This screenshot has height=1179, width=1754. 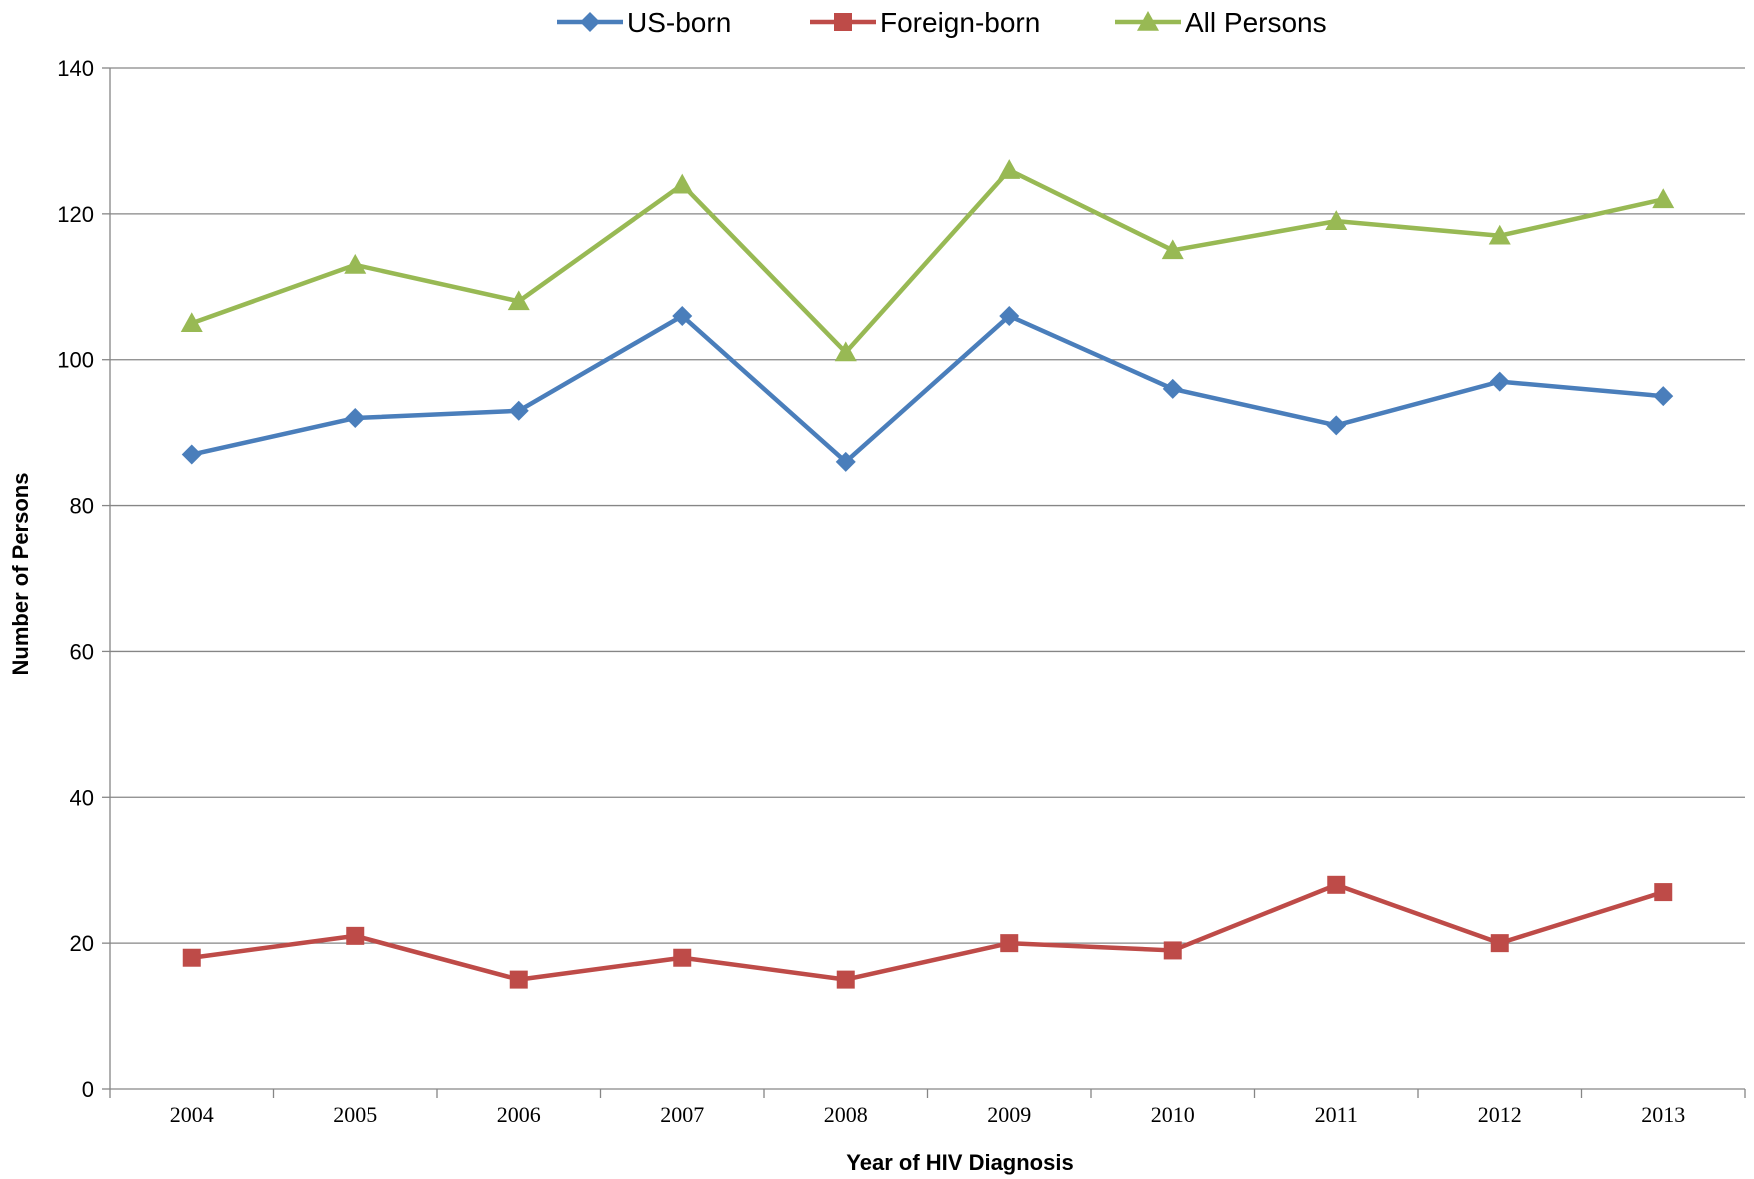 What do you see at coordinates (355, 1114) in the screenshot?
I see `x-tick-label: 2005` at bounding box center [355, 1114].